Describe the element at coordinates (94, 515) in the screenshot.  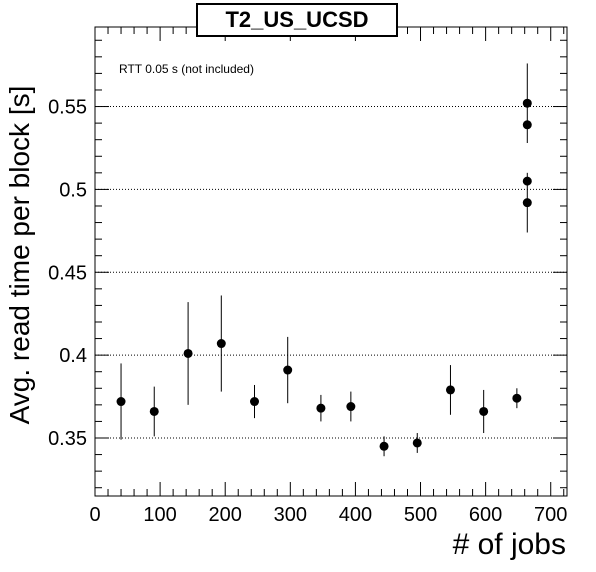
I see `x-tick-label: 0` at that location.